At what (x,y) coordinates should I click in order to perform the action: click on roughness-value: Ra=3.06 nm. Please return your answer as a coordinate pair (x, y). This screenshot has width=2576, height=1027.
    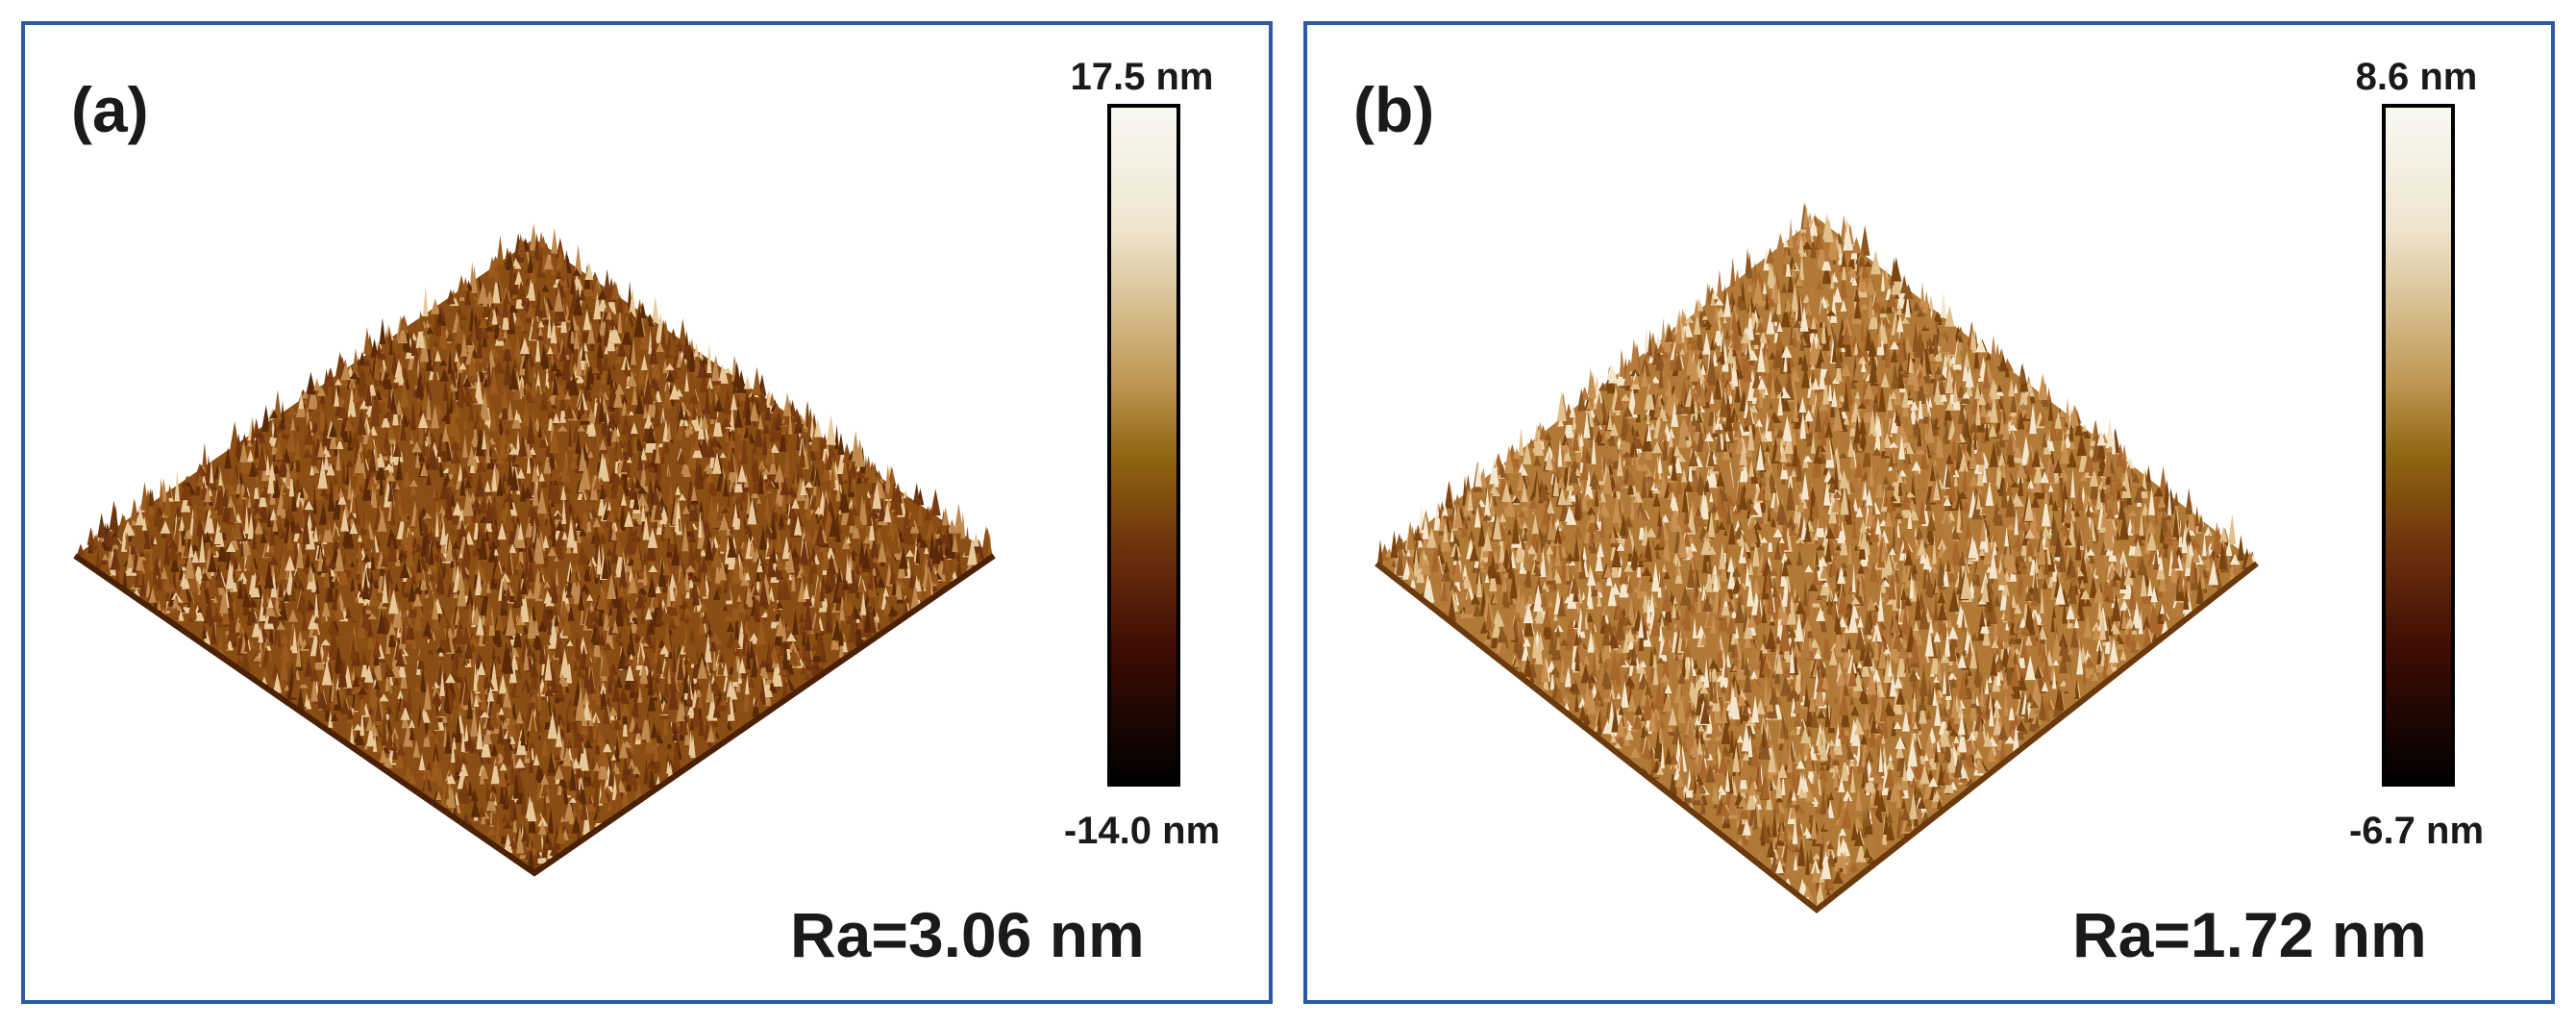
    Looking at the image, I should click on (967, 934).